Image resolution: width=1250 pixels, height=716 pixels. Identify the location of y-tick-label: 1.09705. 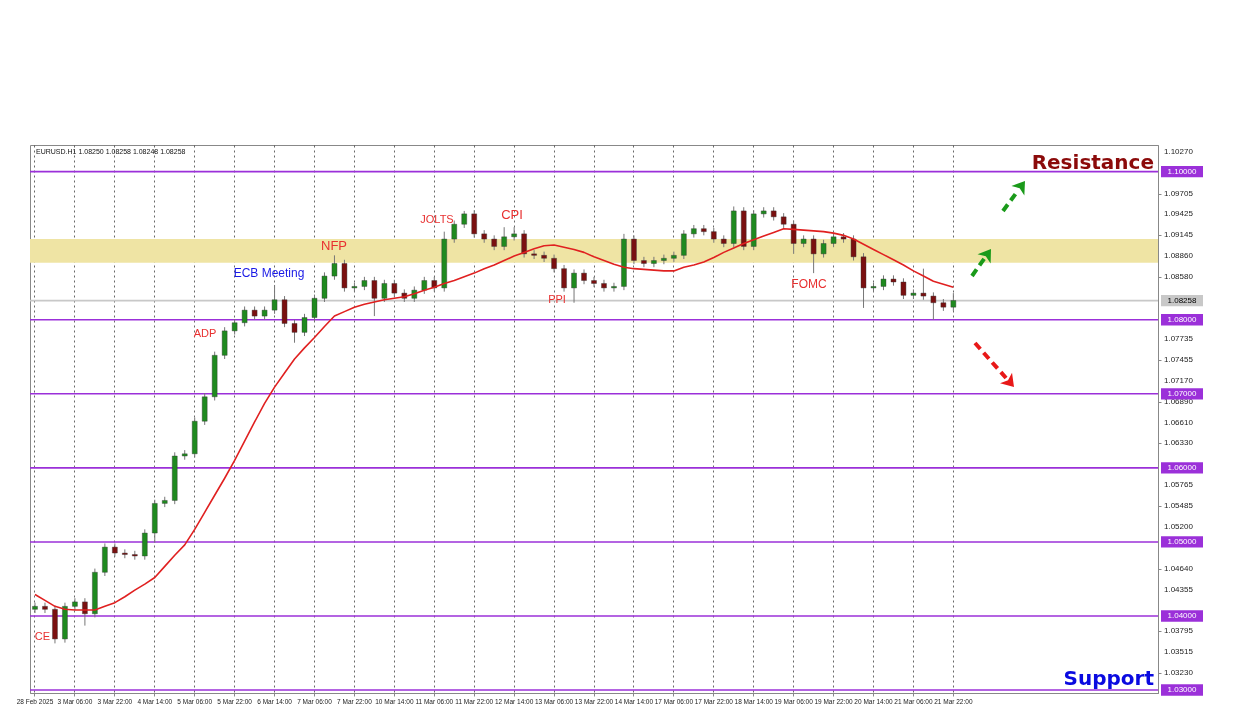
(1179, 193).